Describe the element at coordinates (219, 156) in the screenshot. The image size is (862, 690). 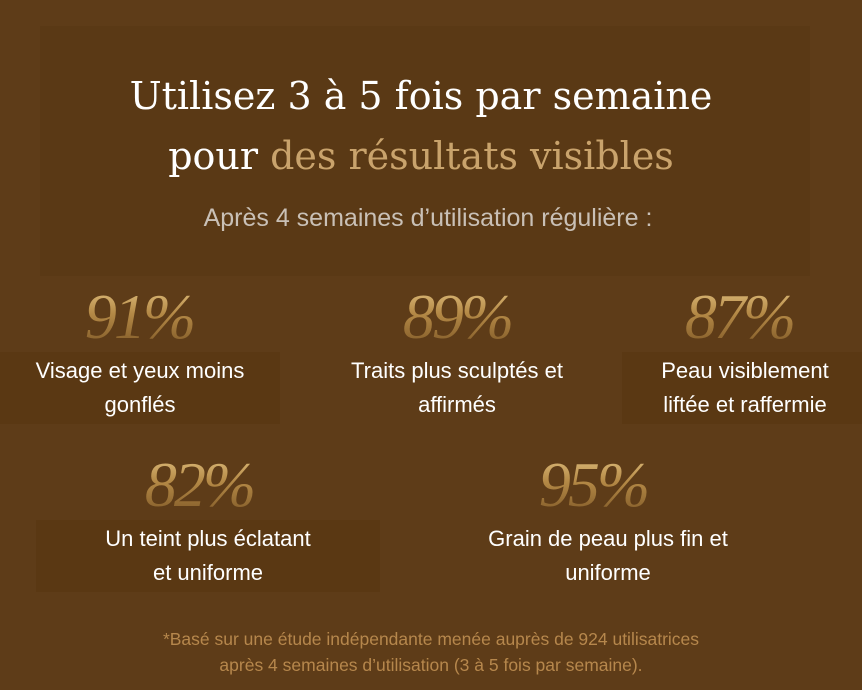
I see `headline-plain-text: pour` at that location.